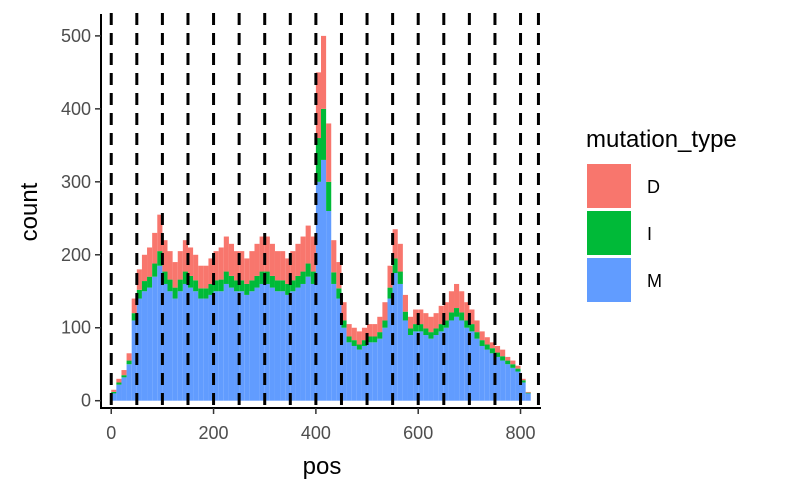  Describe the element at coordinates (521, 433) in the screenshot. I see `x-tick-label-800: 800` at that location.